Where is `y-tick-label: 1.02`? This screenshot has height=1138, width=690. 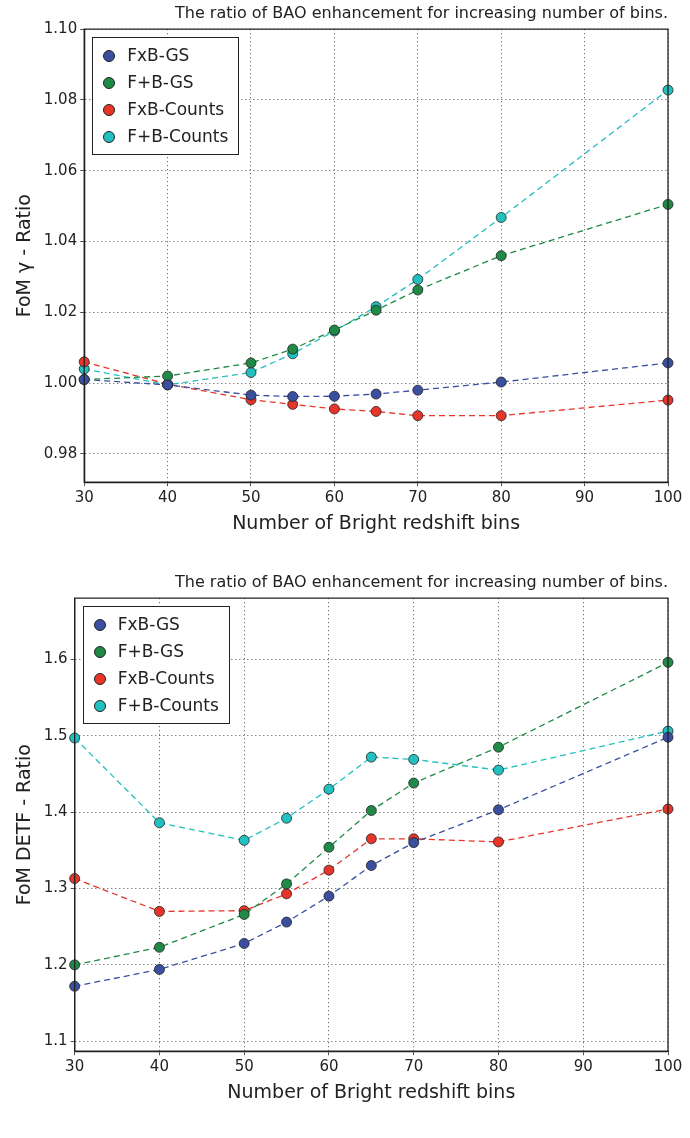
y-tick-label: 1.02 is located at coordinates (60, 311).